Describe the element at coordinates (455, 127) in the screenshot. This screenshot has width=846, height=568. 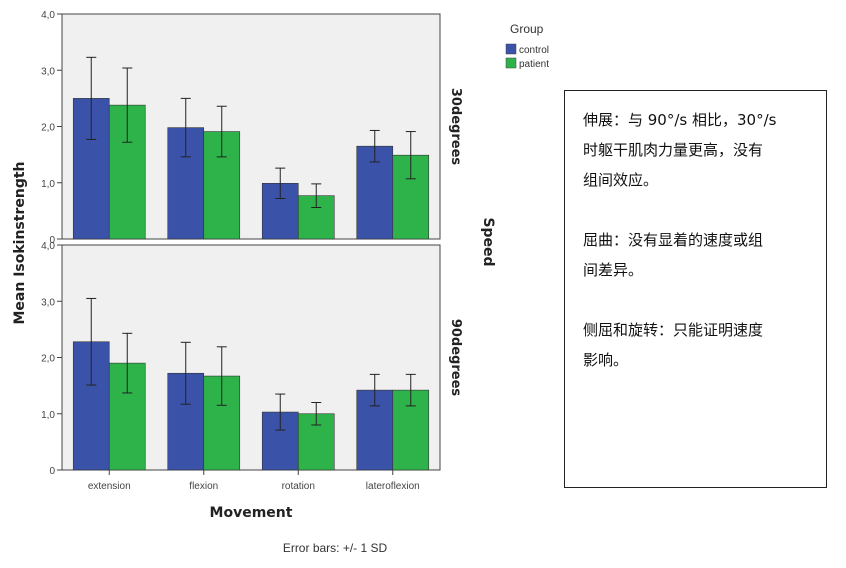
I see `panel-label: 30degrees` at that location.